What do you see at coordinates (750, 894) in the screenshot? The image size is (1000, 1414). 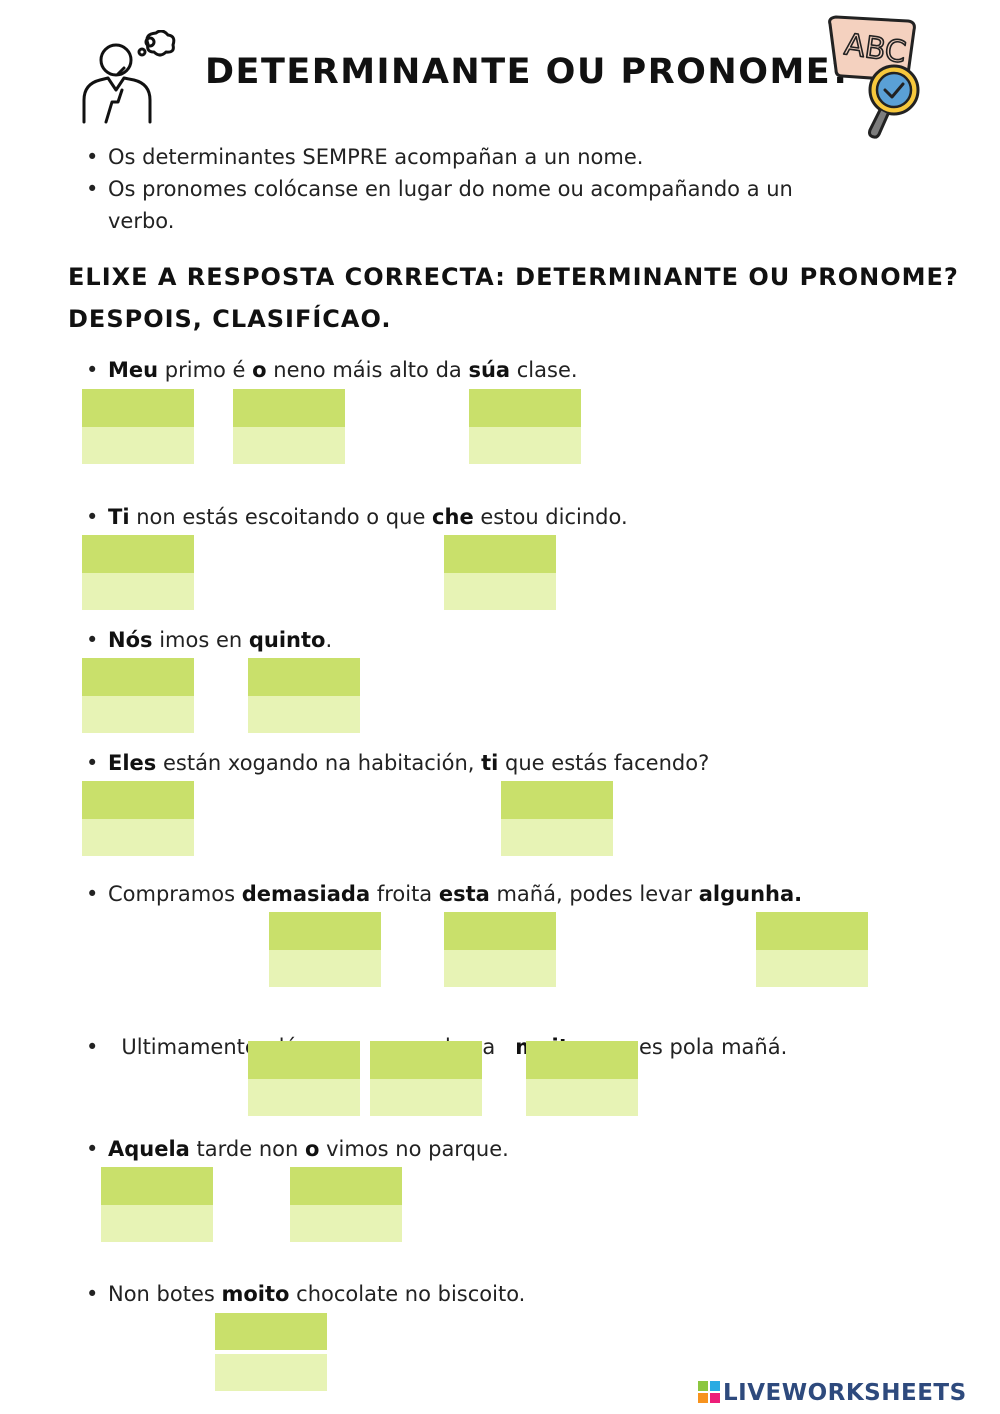 I see `target-word: algunha.` at bounding box center [750, 894].